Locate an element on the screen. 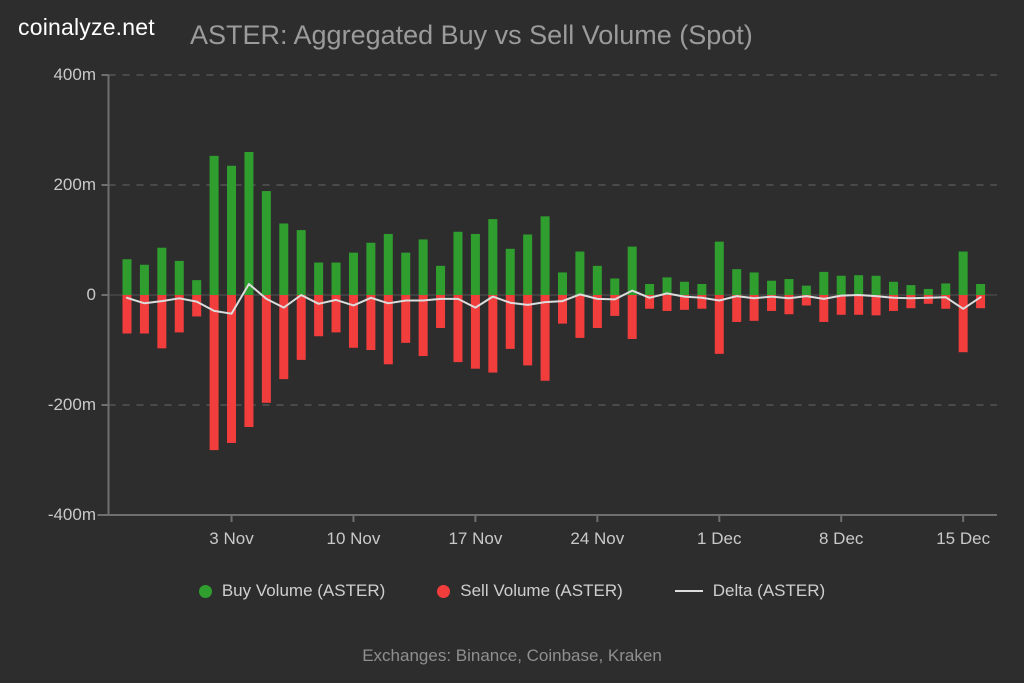  legend-item-sell: Sell Volume (ASTER) is located at coordinates (530, 591).